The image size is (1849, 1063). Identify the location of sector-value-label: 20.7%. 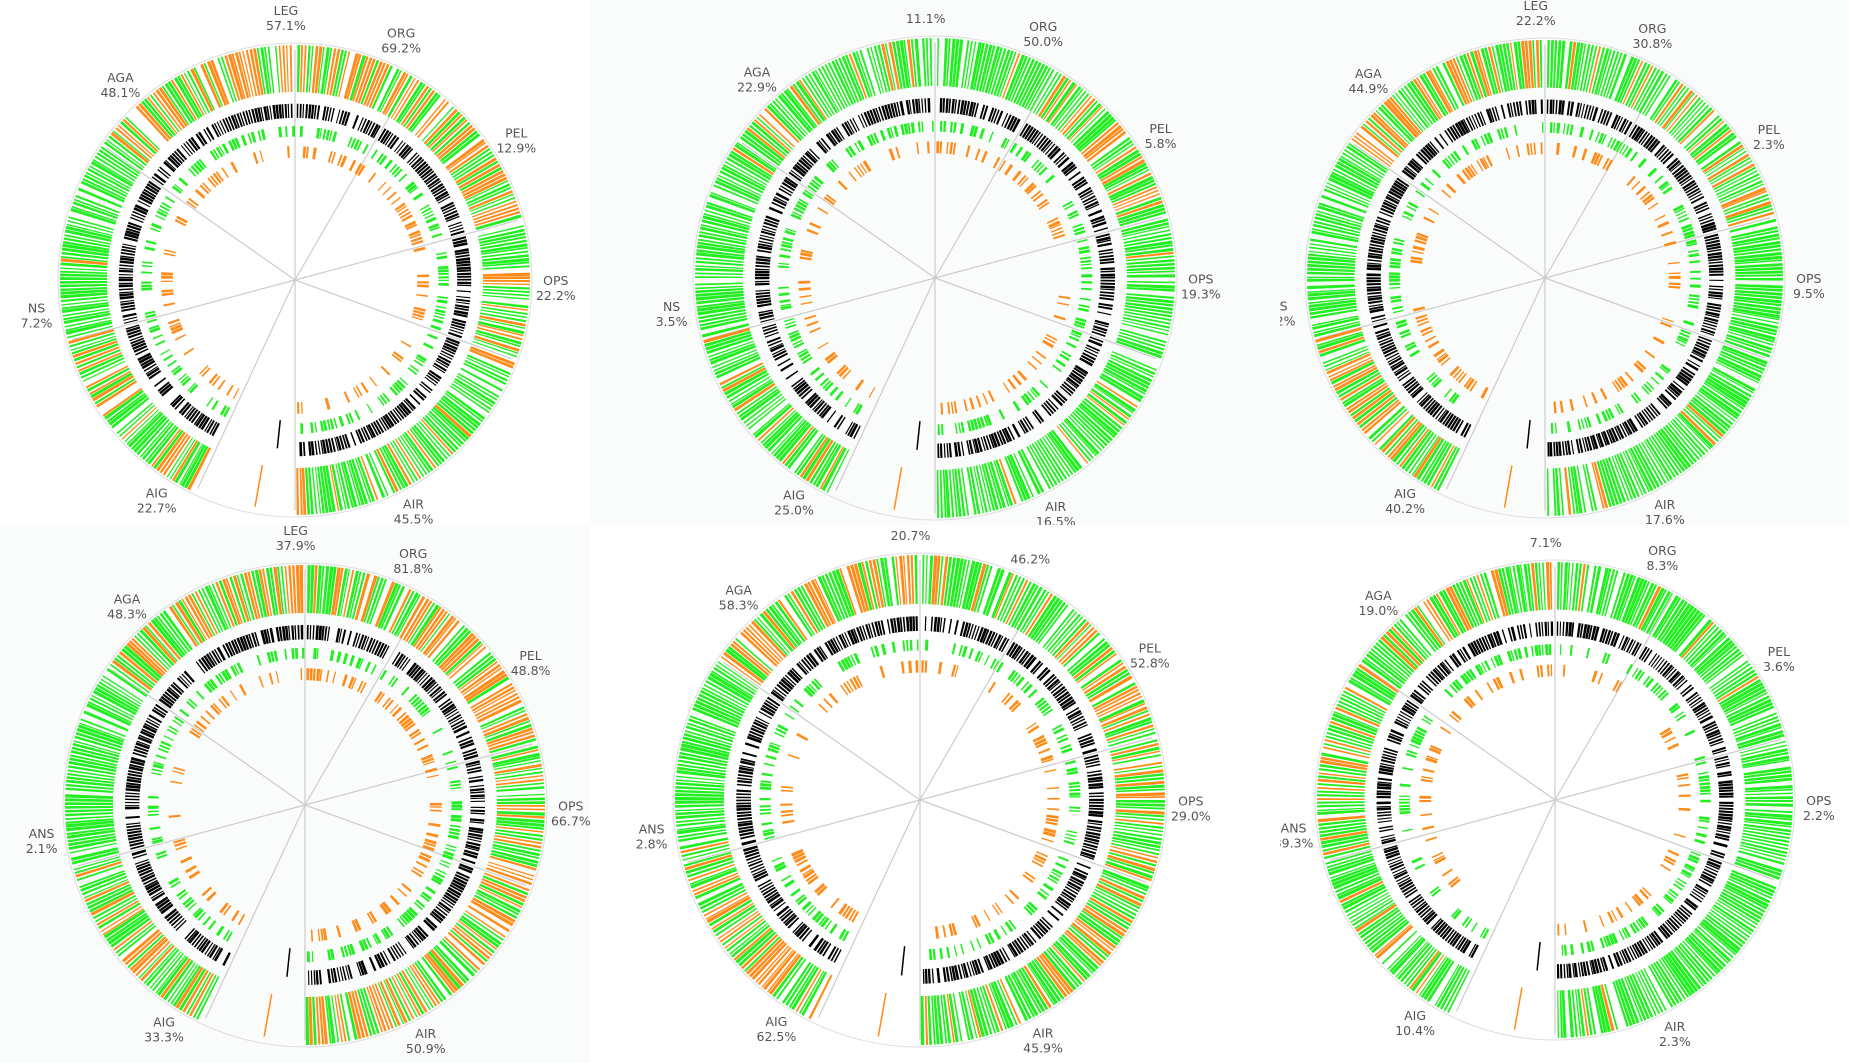
(911, 535).